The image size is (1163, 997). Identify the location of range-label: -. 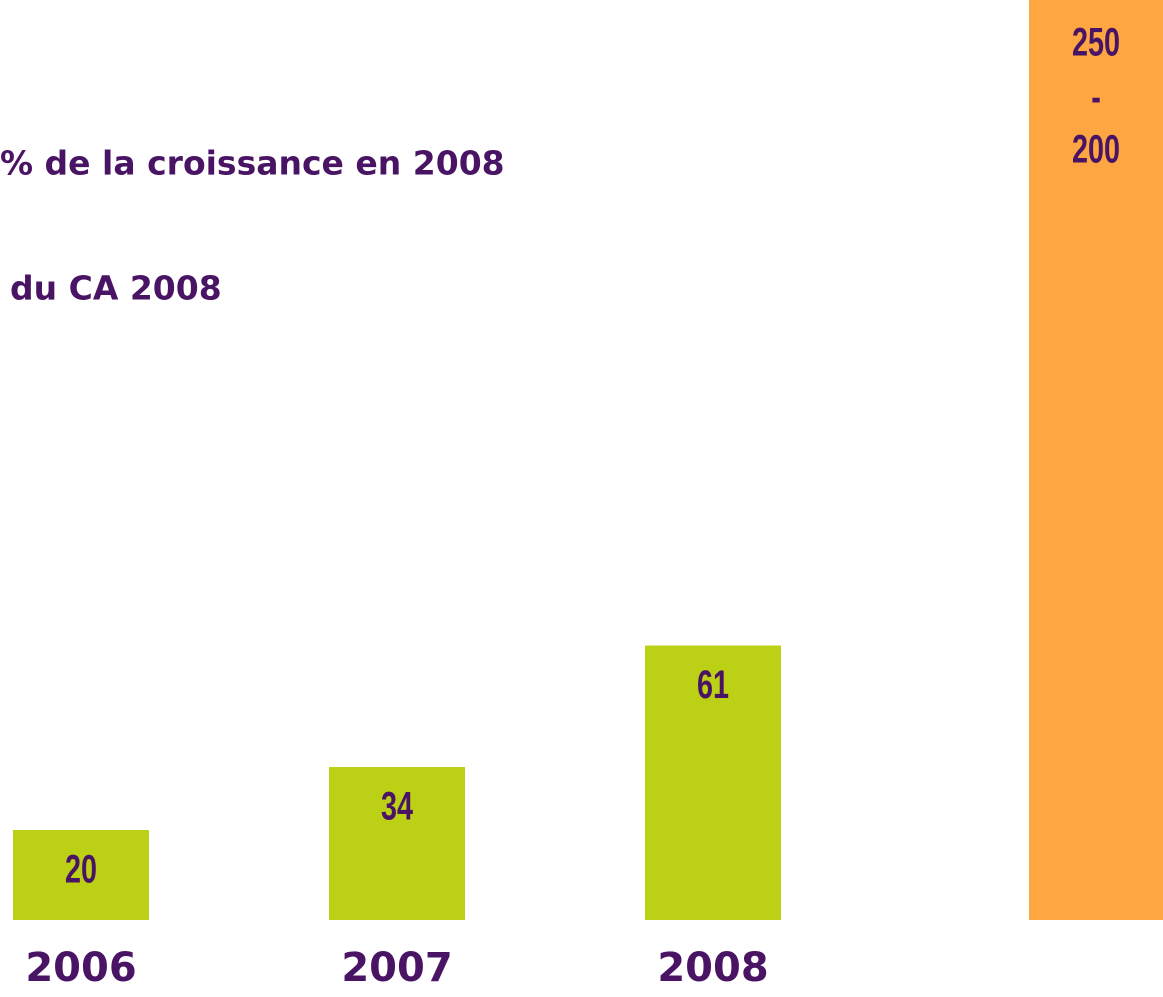
(1096, 97).